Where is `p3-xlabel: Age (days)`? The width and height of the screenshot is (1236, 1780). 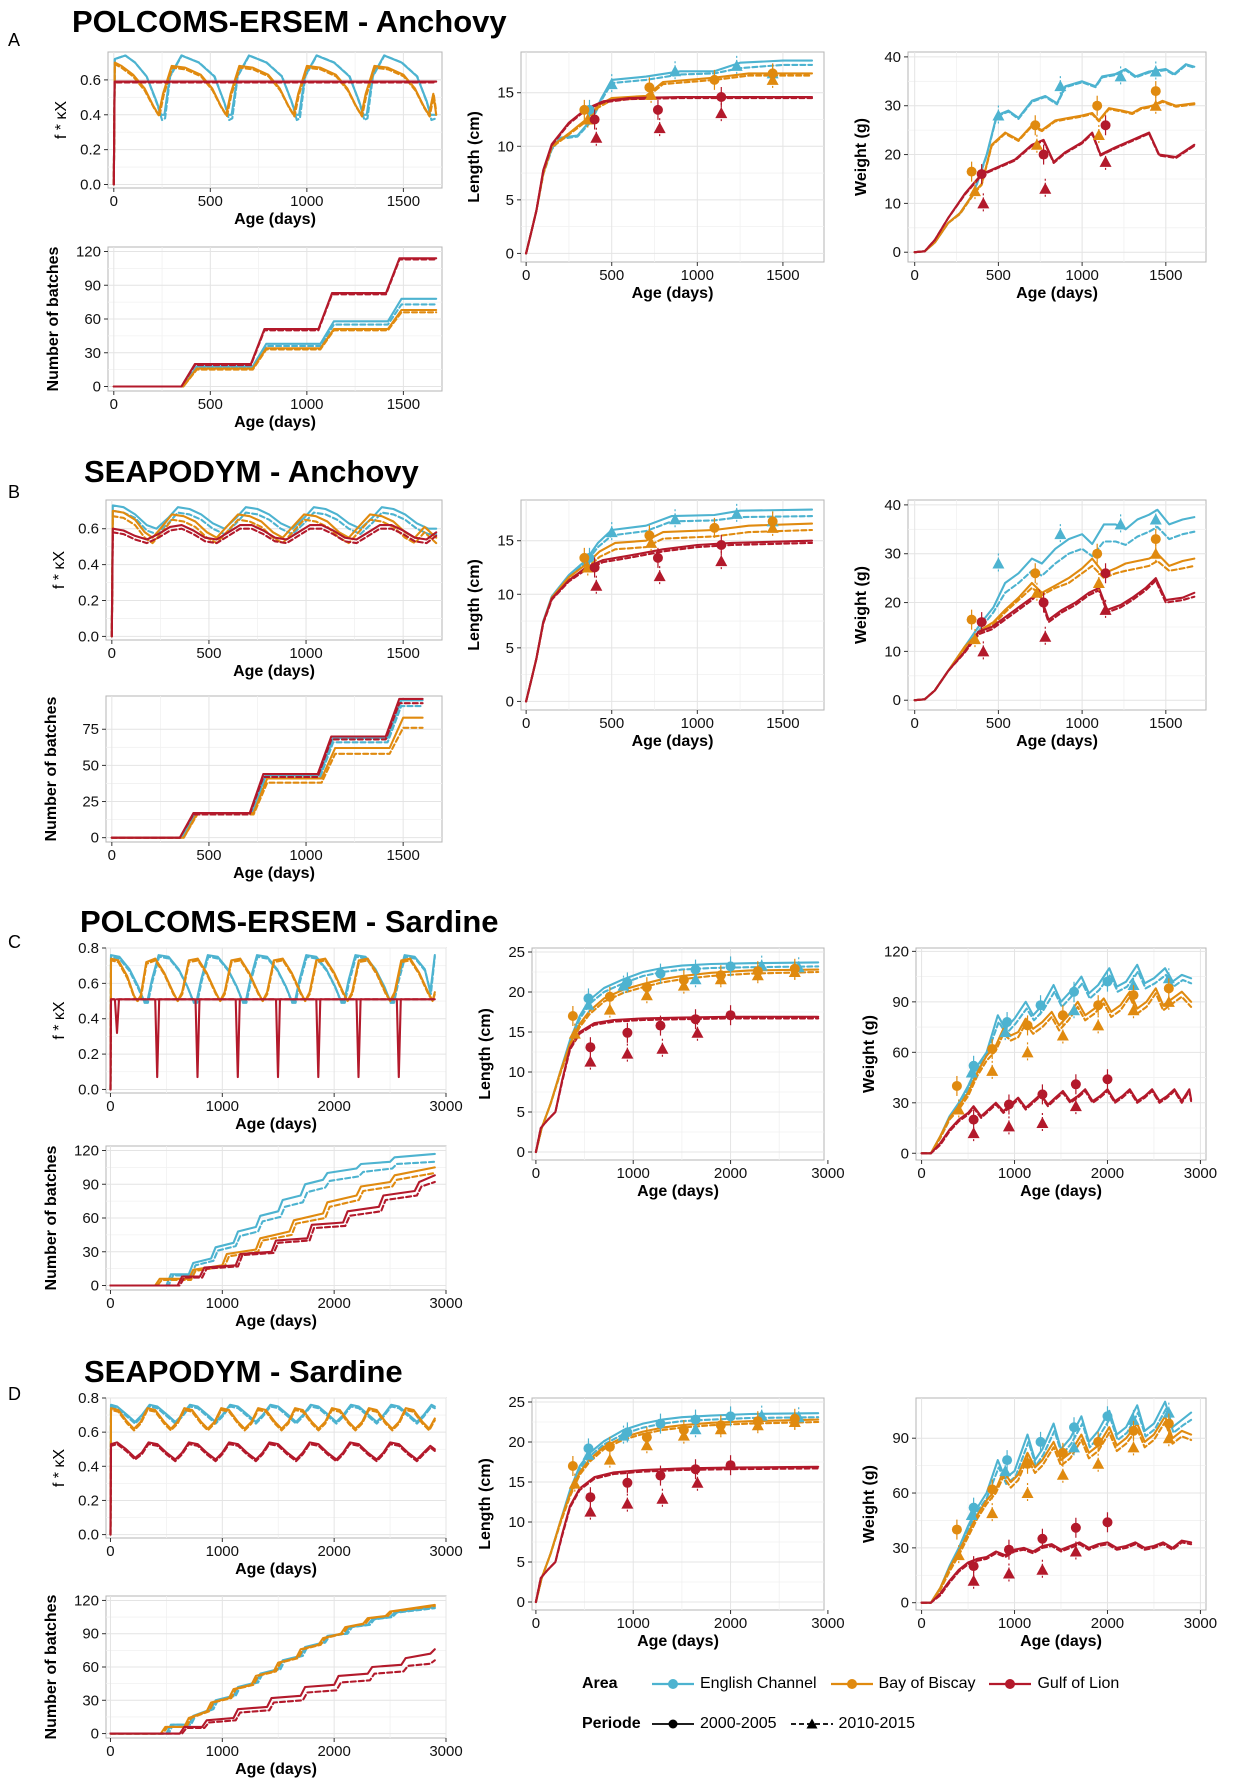 p3-xlabel: Age (days) is located at coordinates (1057, 293).